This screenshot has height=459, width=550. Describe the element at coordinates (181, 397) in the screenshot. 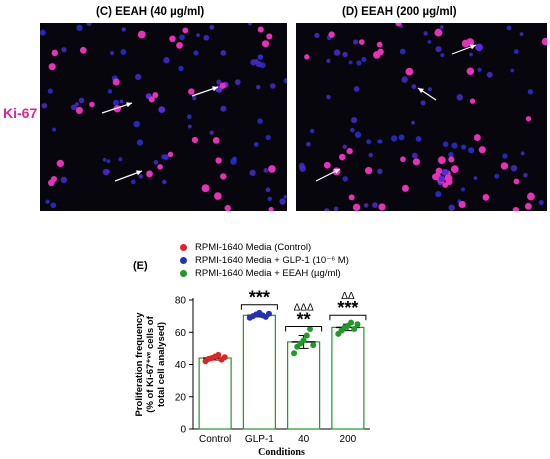

I see `y-tick-label: 20` at that location.